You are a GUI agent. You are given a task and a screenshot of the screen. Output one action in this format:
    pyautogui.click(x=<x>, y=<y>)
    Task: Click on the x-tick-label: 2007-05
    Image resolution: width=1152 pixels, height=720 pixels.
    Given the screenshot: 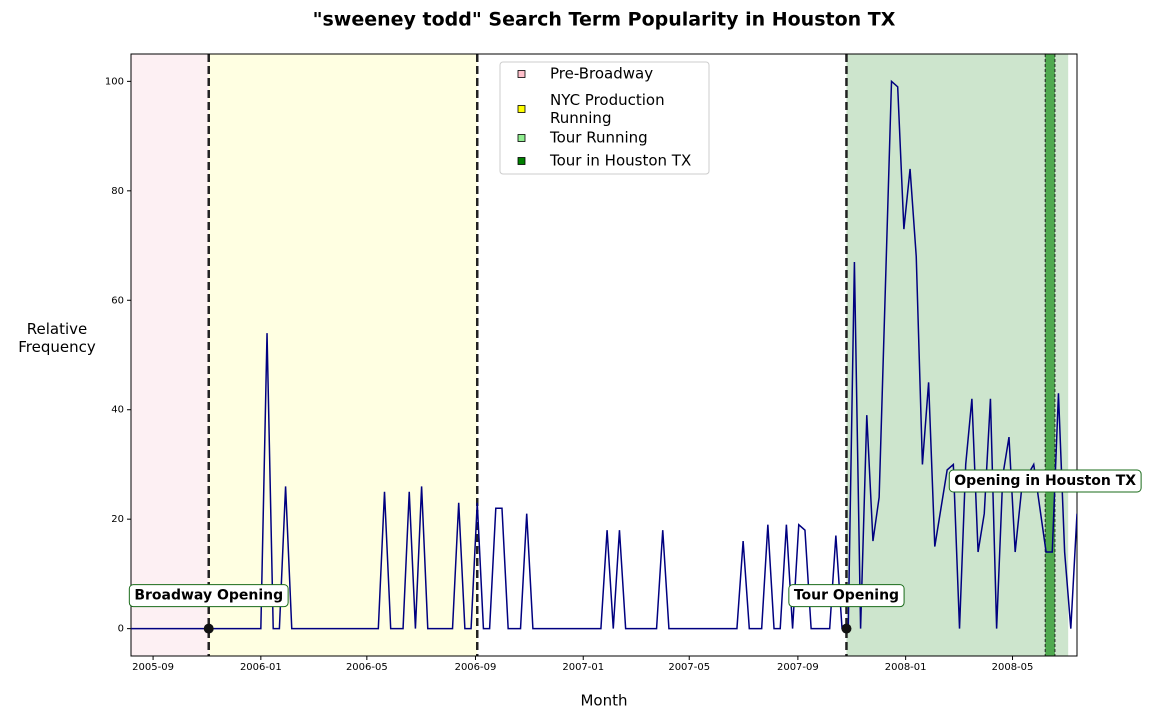 What is the action you would take?
    pyautogui.click(x=689, y=667)
    